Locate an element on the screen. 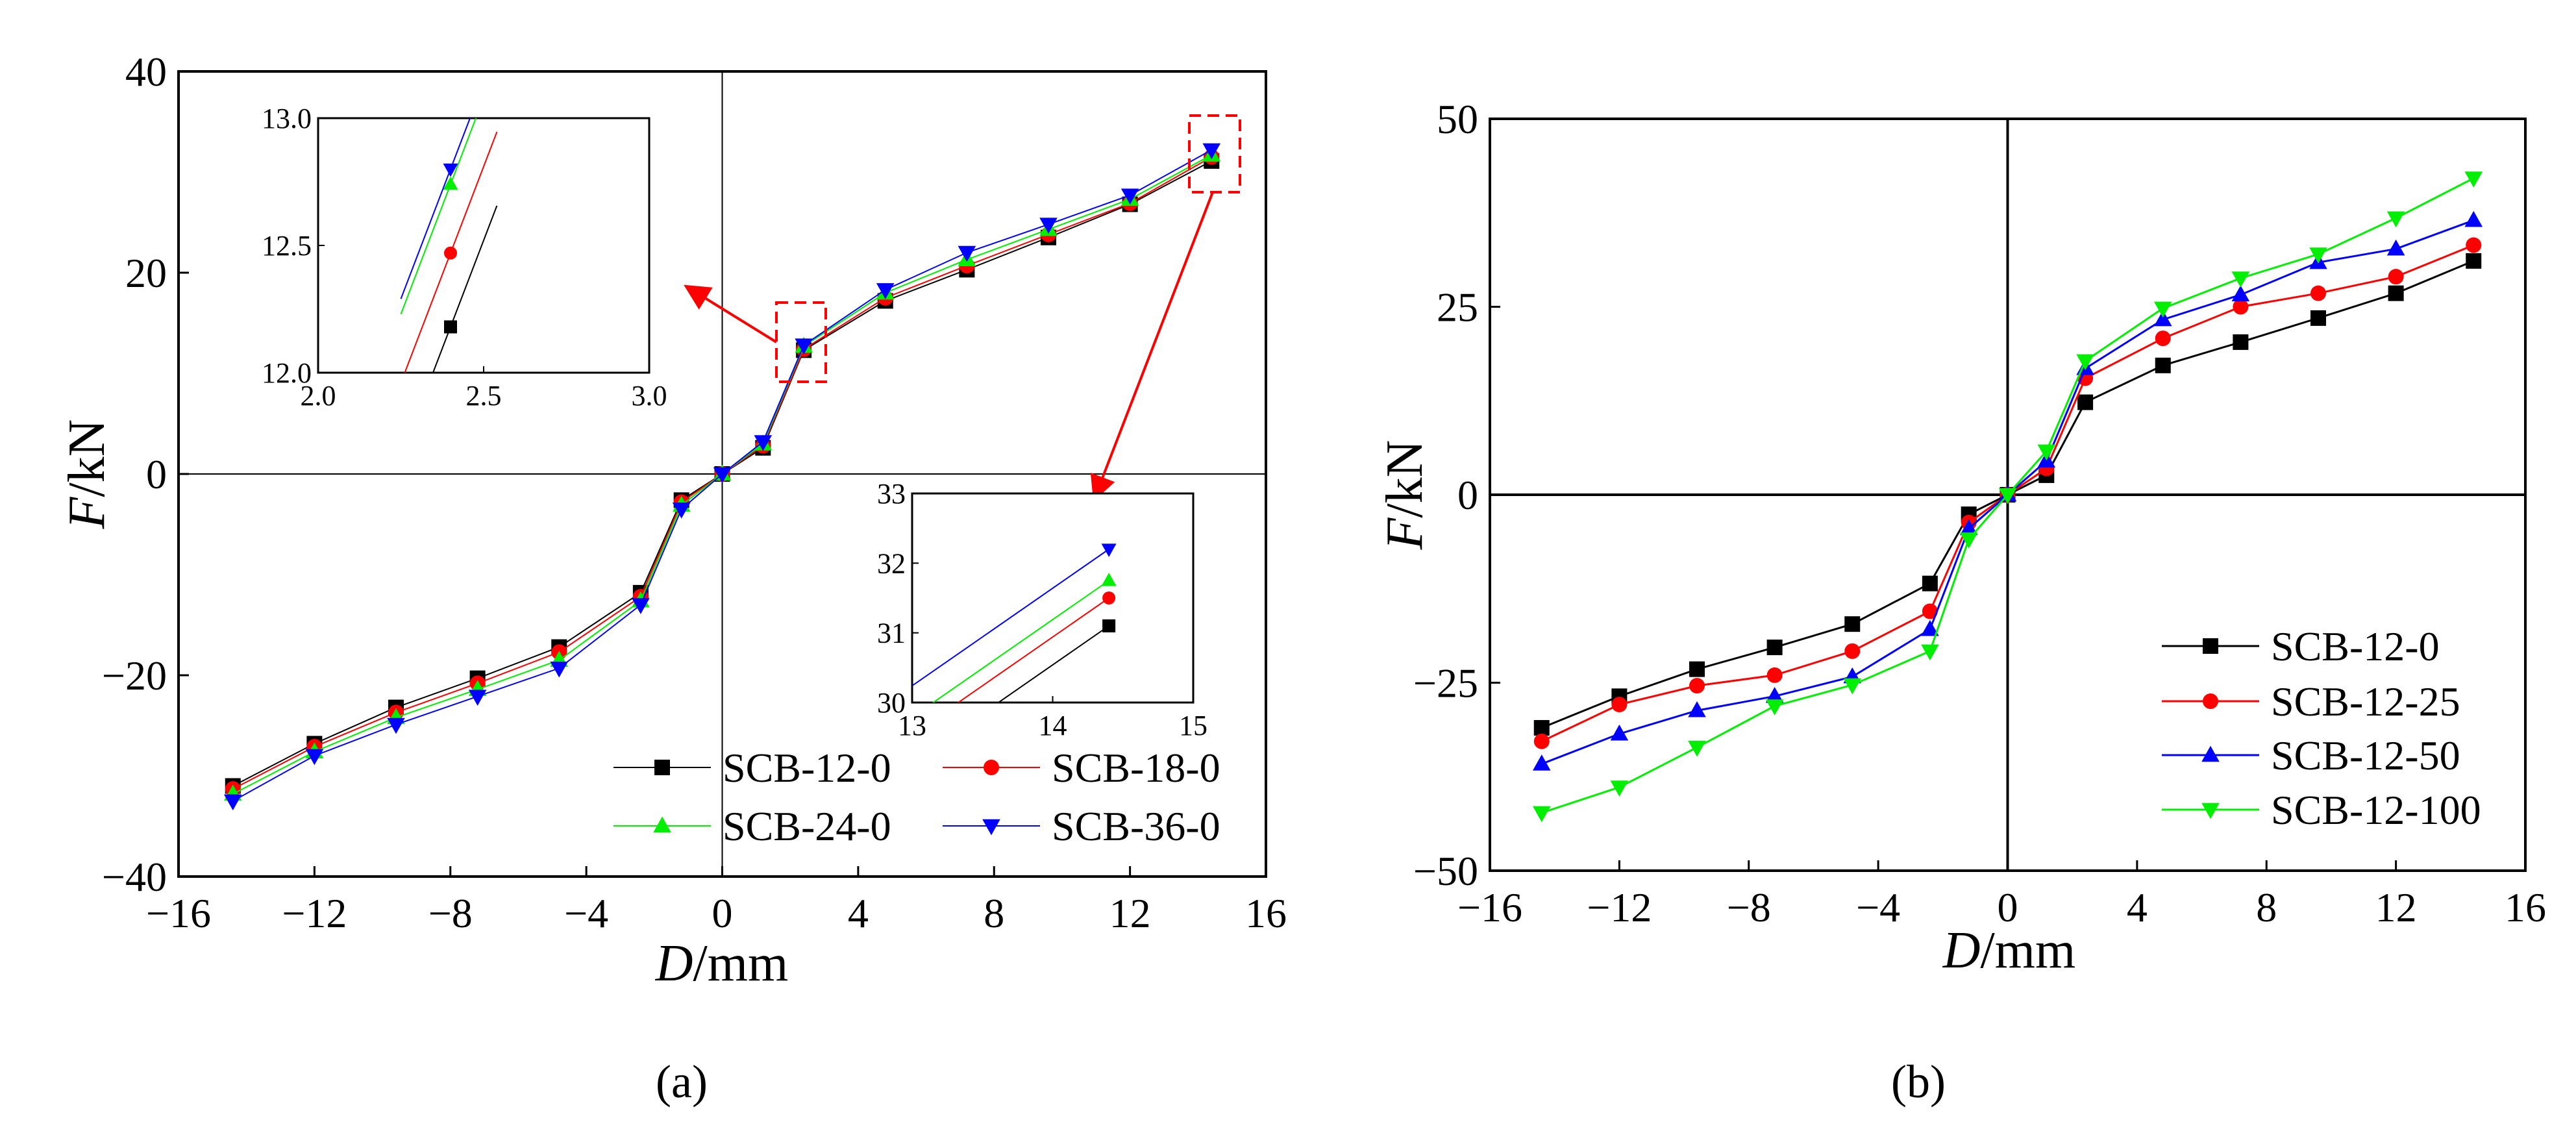 The width and height of the screenshot is (2576, 1133). inset-y-tick-label: 30 is located at coordinates (891, 703).